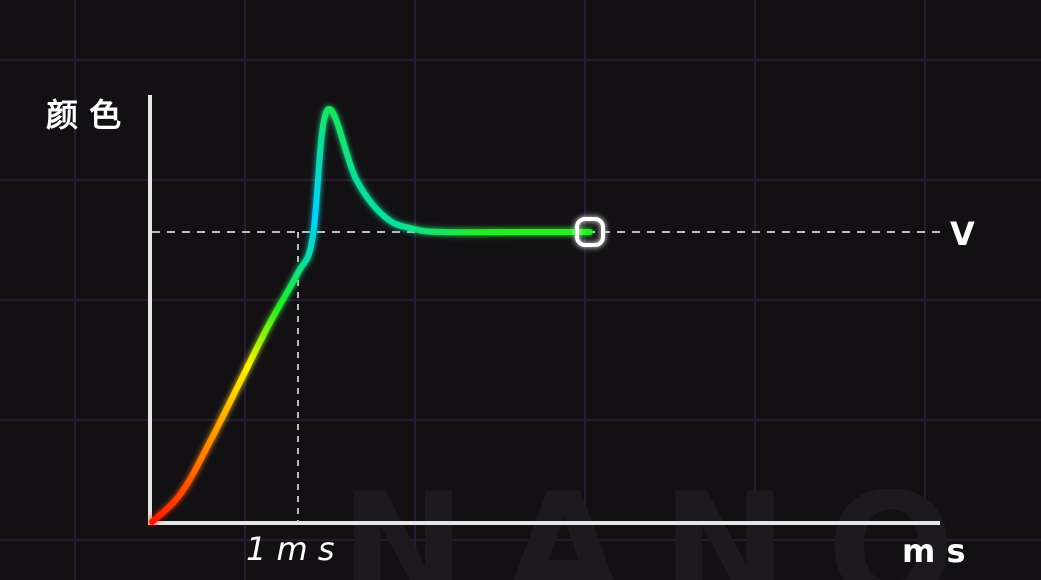 The width and height of the screenshot is (1041, 580). What do you see at coordinates (934, 551) in the screenshot?
I see `x-axis-label: m s` at bounding box center [934, 551].